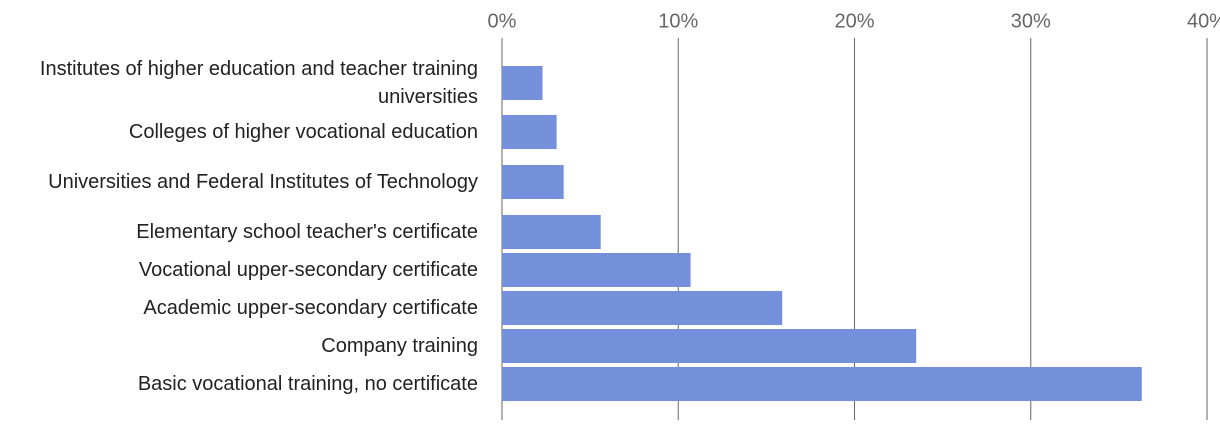 The image size is (1220, 432). What do you see at coordinates (502, 21) in the screenshot?
I see `x-tick-label: 0%` at bounding box center [502, 21].